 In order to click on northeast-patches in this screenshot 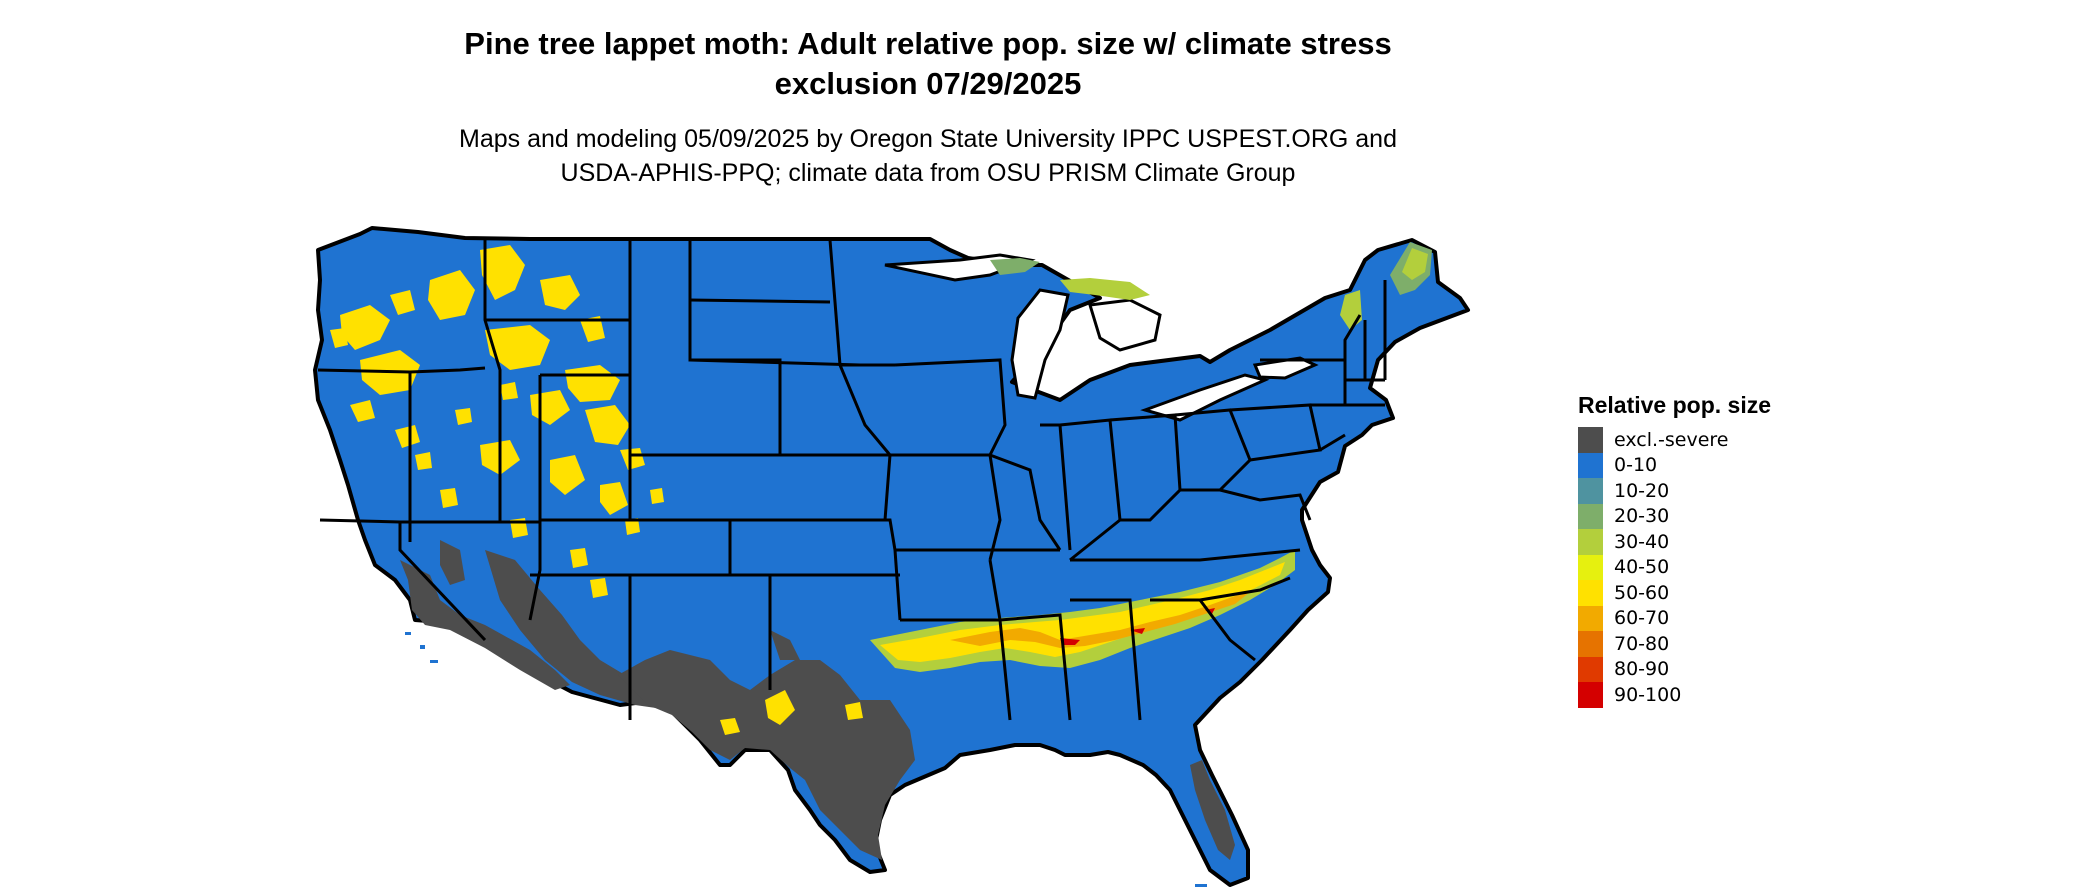, I will do `click(1211, 286)`.